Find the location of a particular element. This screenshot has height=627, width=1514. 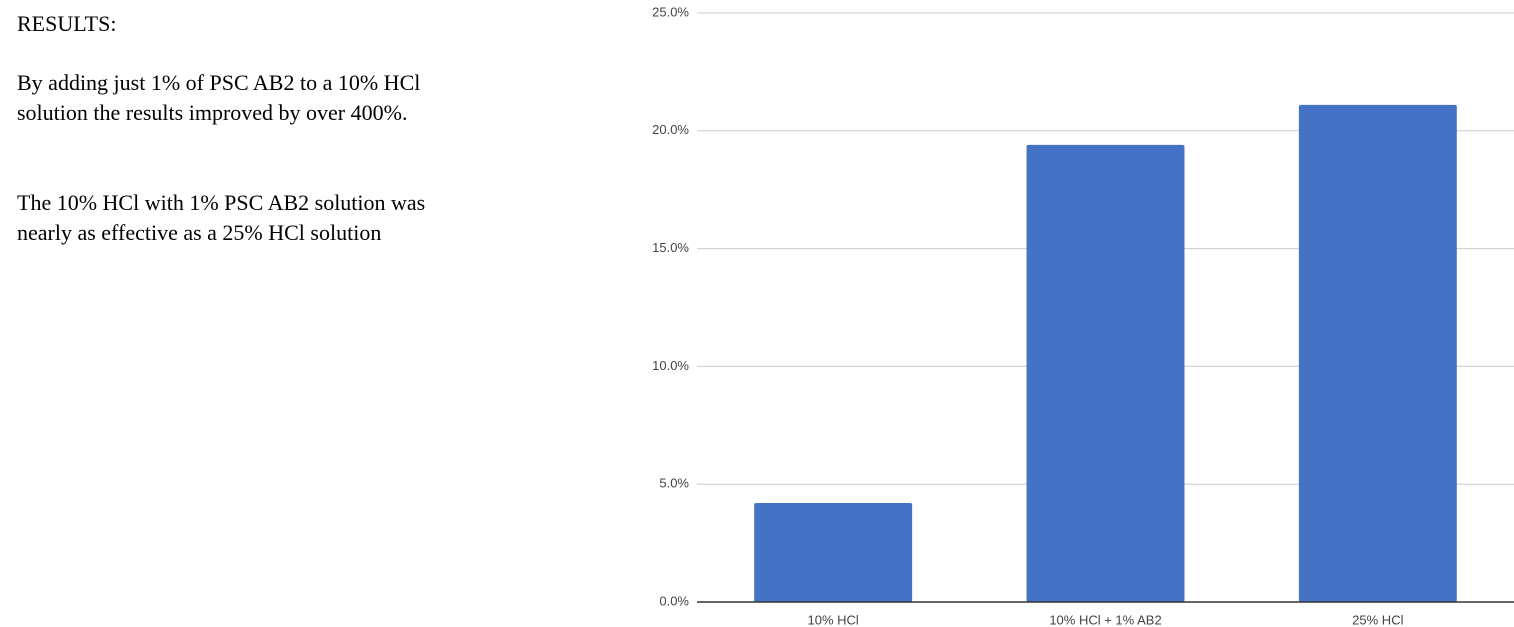

x-tick-label: 10% HCl + 1% AB2 is located at coordinates (1105, 619).